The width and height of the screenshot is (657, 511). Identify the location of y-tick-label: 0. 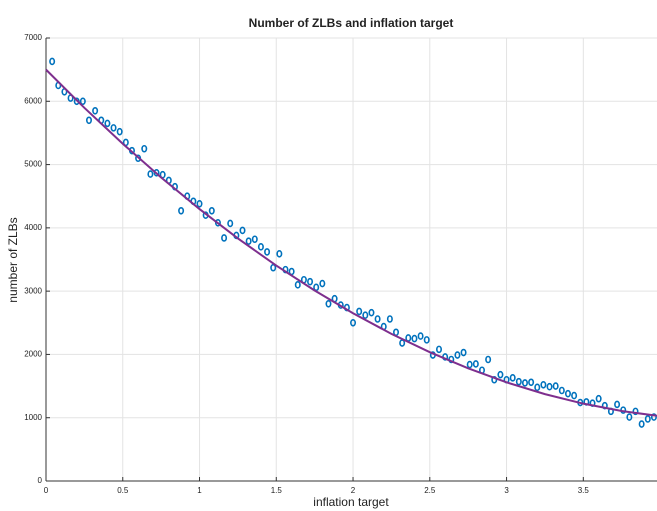
(40, 480).